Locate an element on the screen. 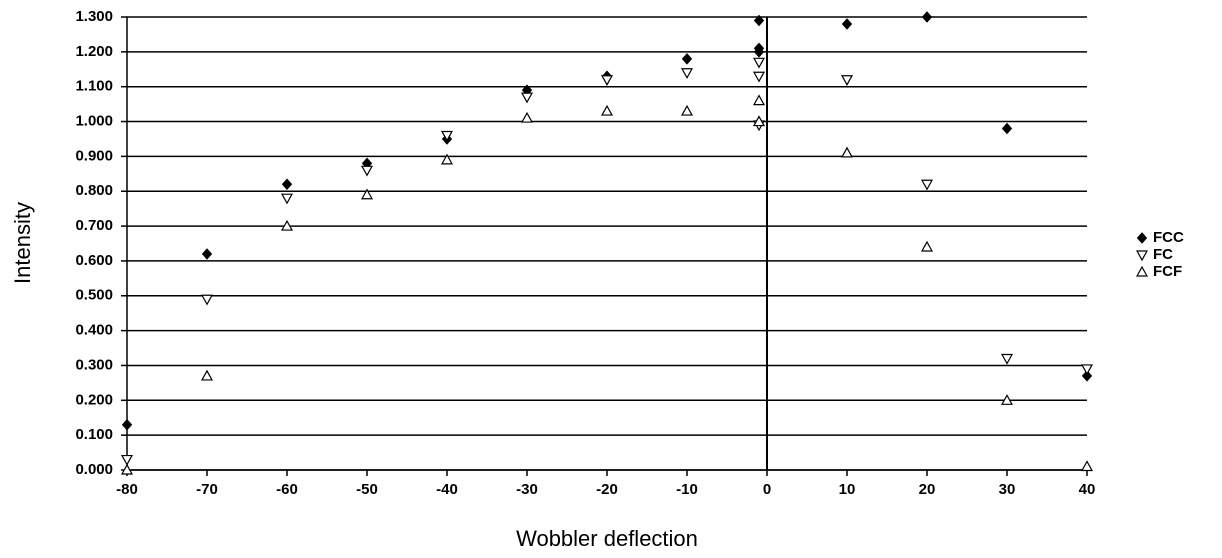 This screenshot has width=1222, height=558. y-tick-label: 0.600 is located at coordinates (94, 260).